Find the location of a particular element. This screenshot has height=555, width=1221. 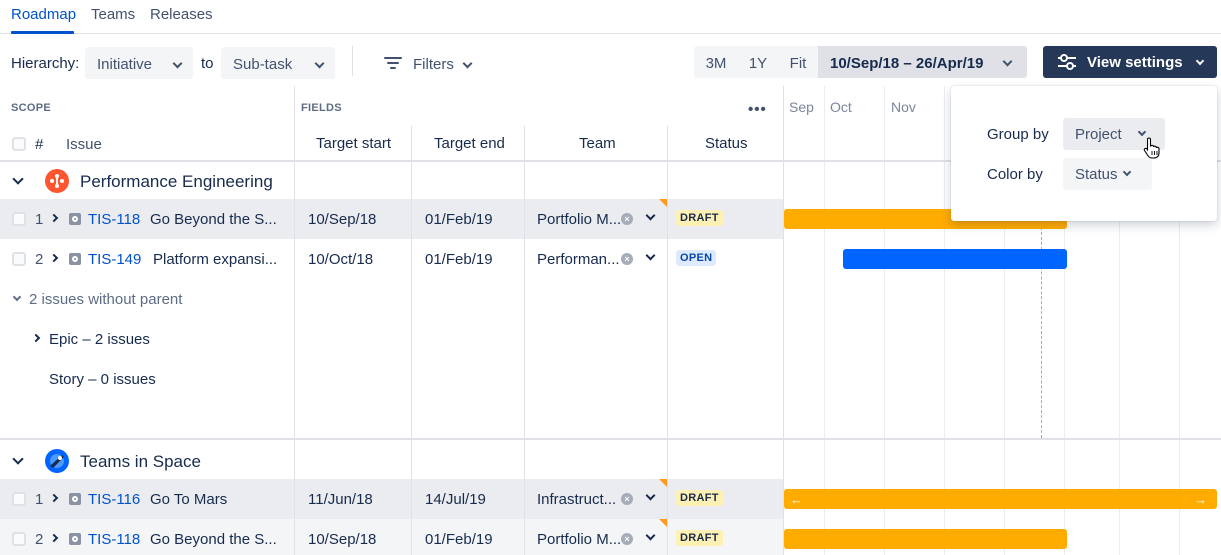

target-start-cell: 11/Jun/18 is located at coordinates (340, 499).